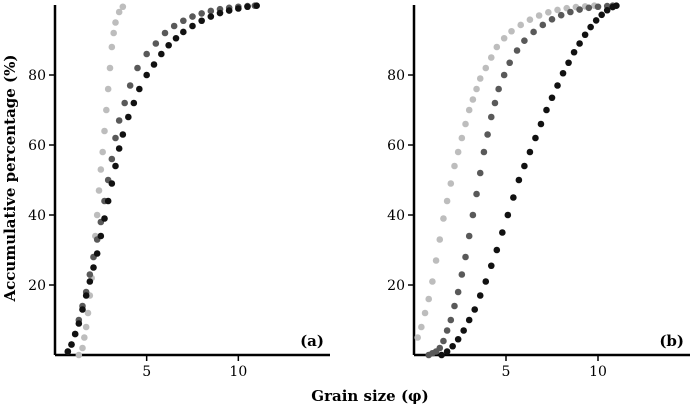 This screenshot has height=410, width=692. I want to click on x-axis-title: Grain size (φ), so click(369, 396).